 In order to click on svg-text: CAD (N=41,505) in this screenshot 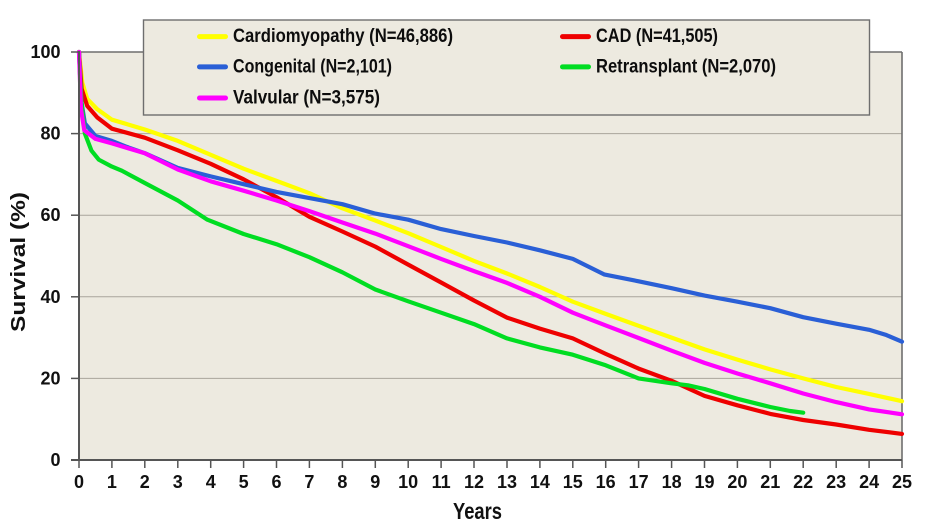, I will do `click(657, 36)`.